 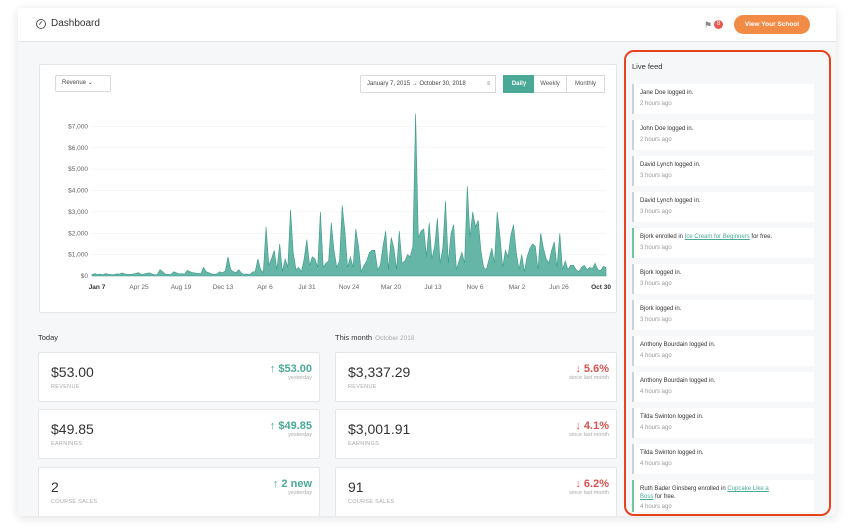 What do you see at coordinates (425, 84) in the screenshot?
I see `date-range-input: January 7, 2015 → October 30, 2018` at bounding box center [425, 84].